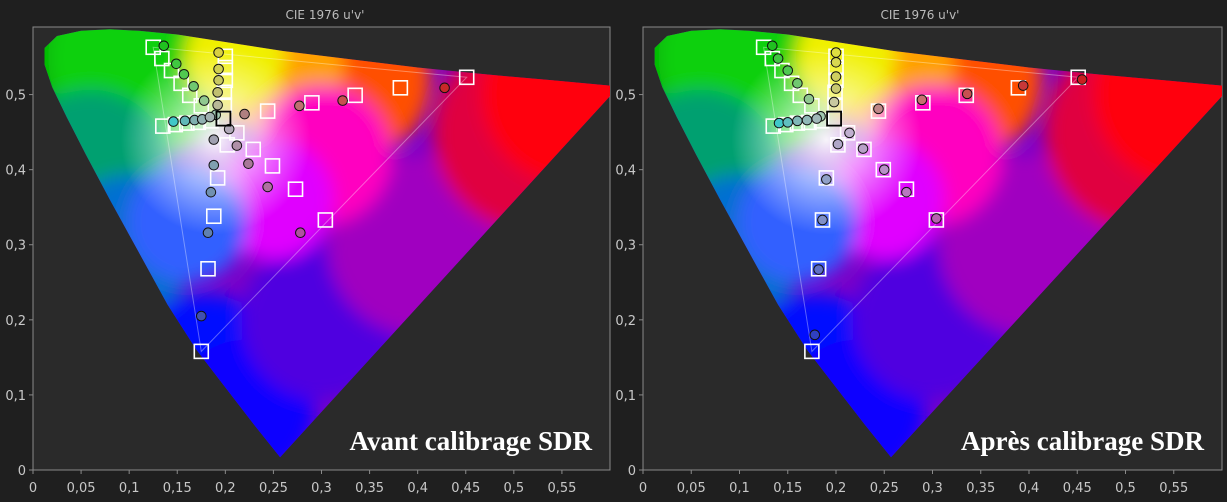 This screenshot has height=502, width=1227. Describe the element at coordinates (787, 488) in the screenshot. I see `x-tick-label: 0,15` at that location.